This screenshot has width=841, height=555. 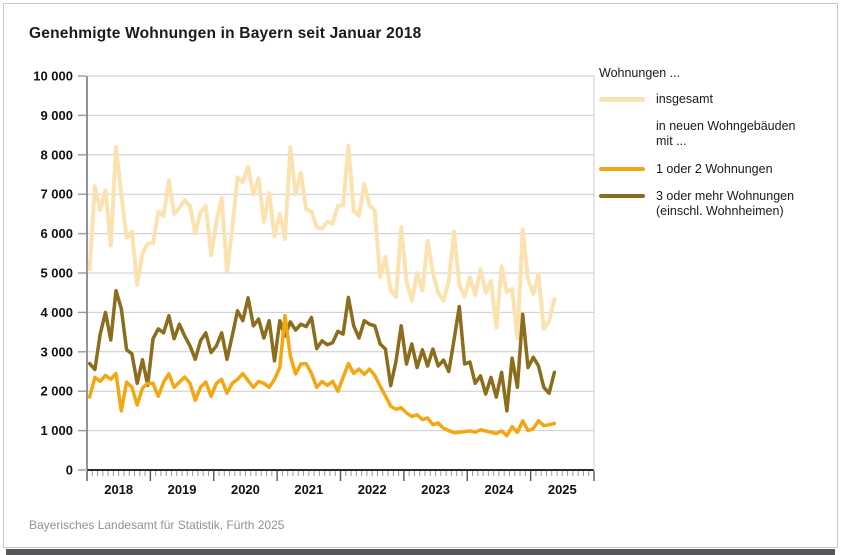 What do you see at coordinates (56, 233) in the screenshot?
I see `svg-text: 6 000` at bounding box center [56, 233].